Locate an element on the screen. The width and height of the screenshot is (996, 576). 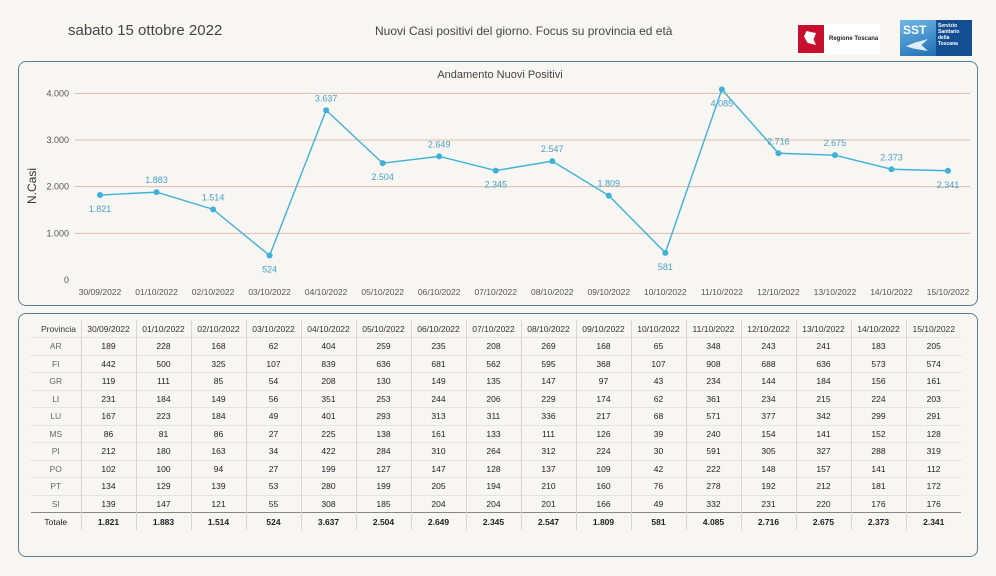
table-cell: 194 is located at coordinates (493, 486).